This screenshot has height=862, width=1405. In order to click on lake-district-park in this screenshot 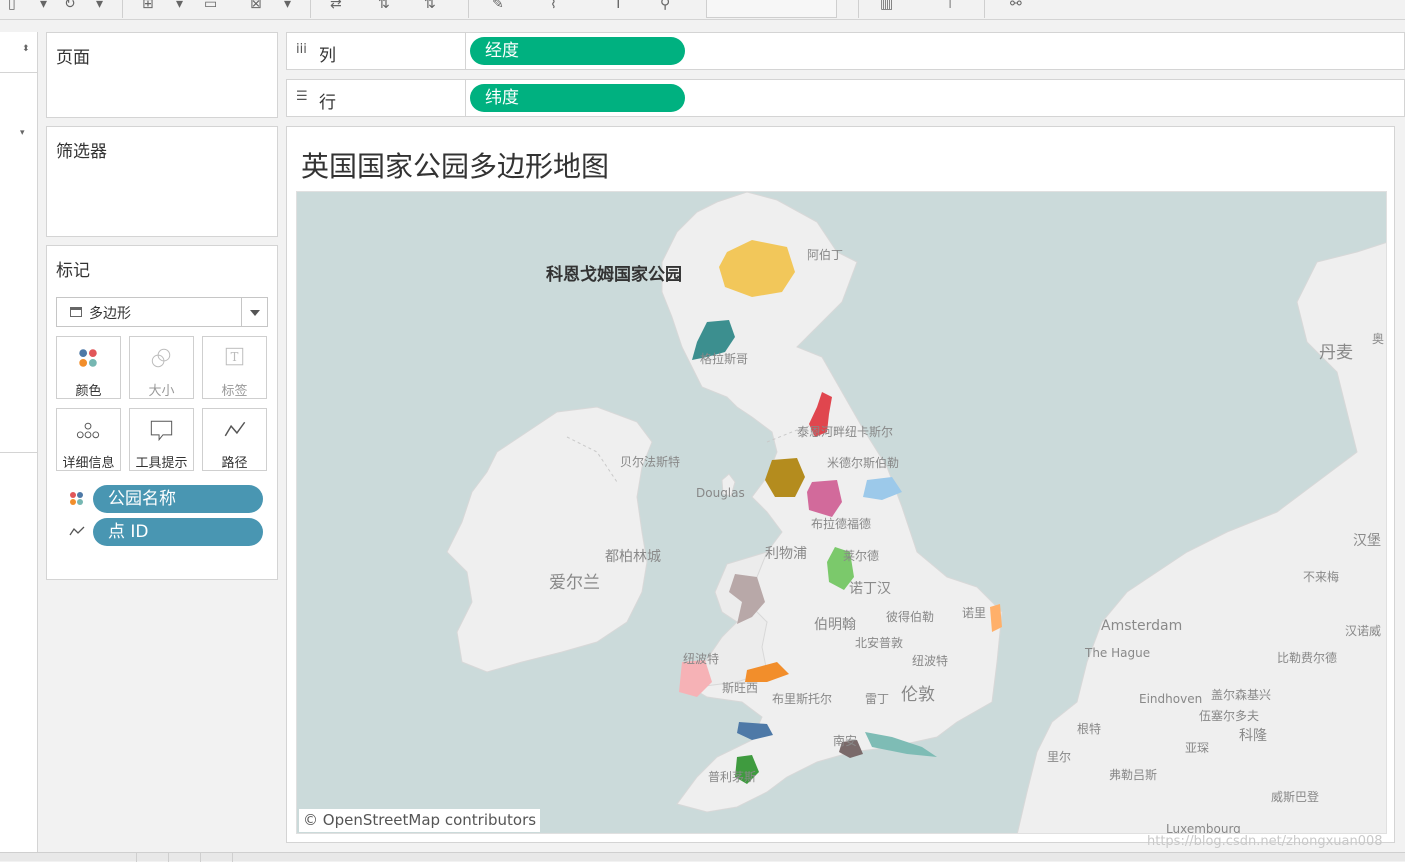, I will do `click(785, 477)`.